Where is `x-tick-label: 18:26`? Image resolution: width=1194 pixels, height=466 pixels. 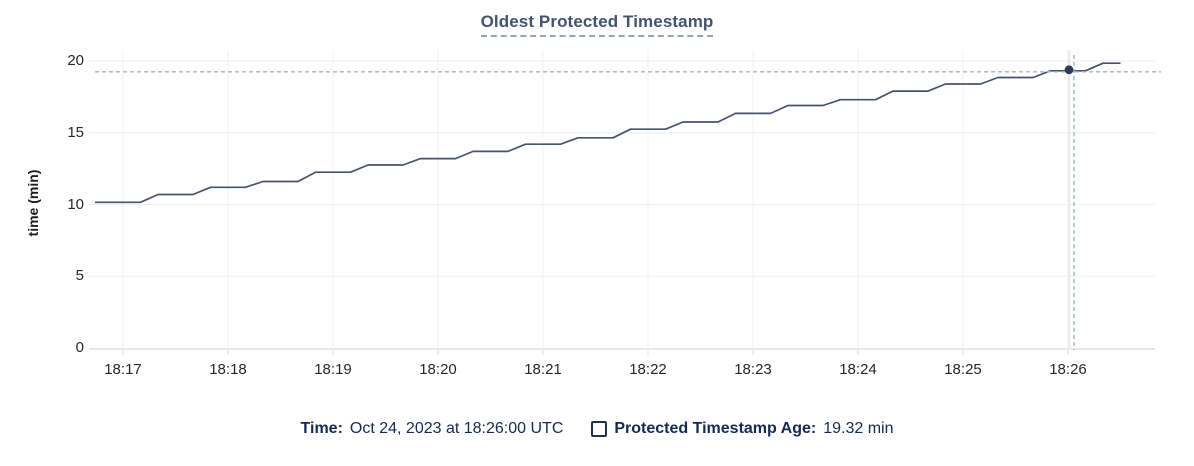
x-tick-label: 18:26 is located at coordinates (1068, 369).